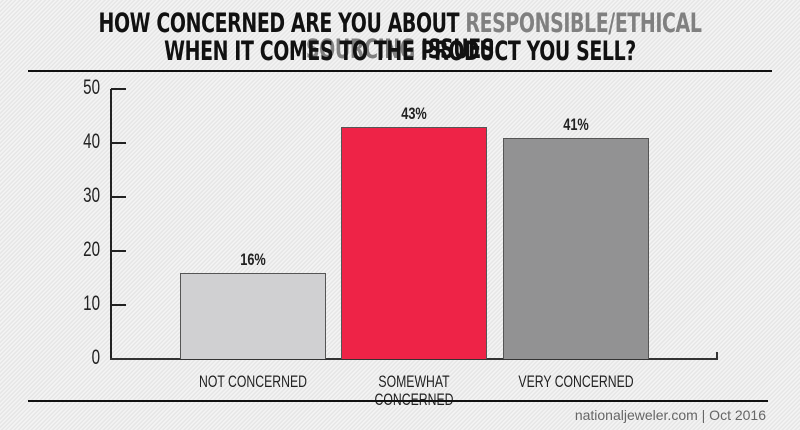 This screenshot has width=800, height=430. Describe the element at coordinates (253, 259) in the screenshot. I see `bar-value-label: 16%` at that location.